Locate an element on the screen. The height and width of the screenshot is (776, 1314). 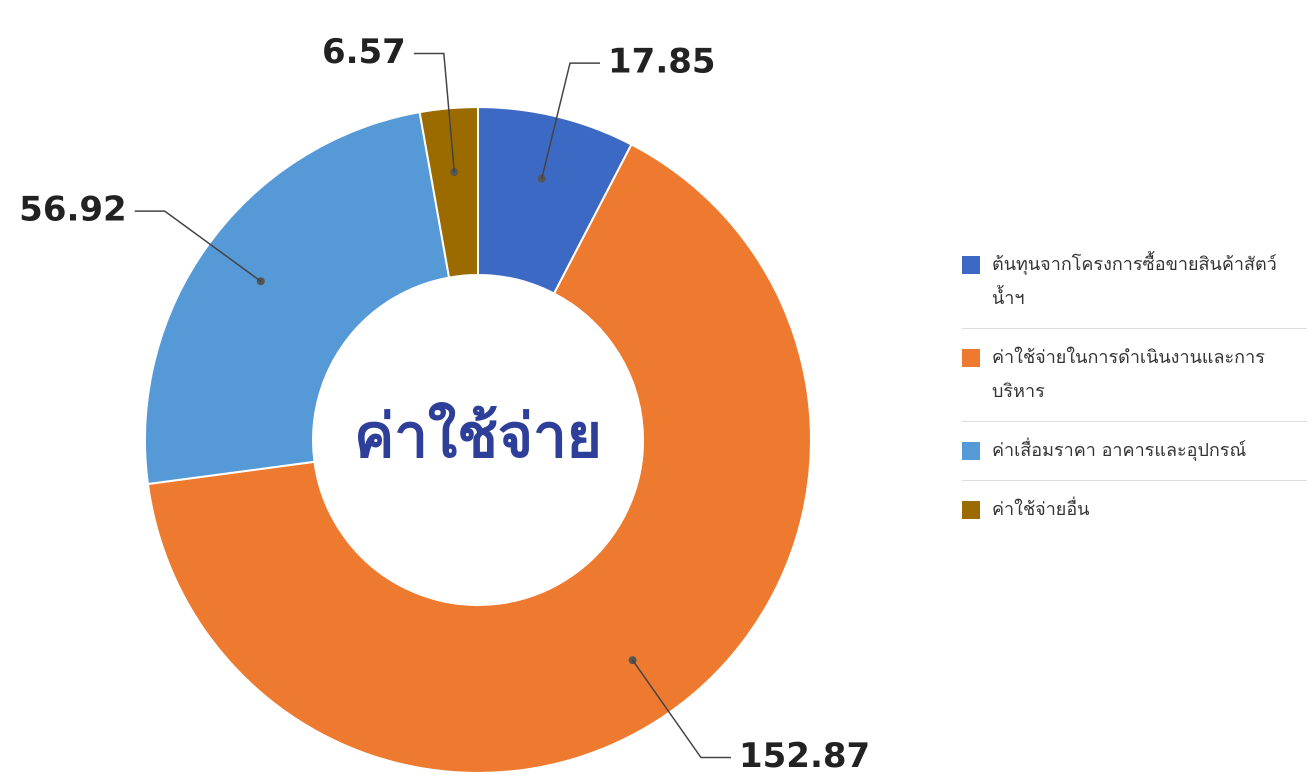
legend-label: ค่าใช้จ่ายอื่น is located at coordinates (1041, 509).